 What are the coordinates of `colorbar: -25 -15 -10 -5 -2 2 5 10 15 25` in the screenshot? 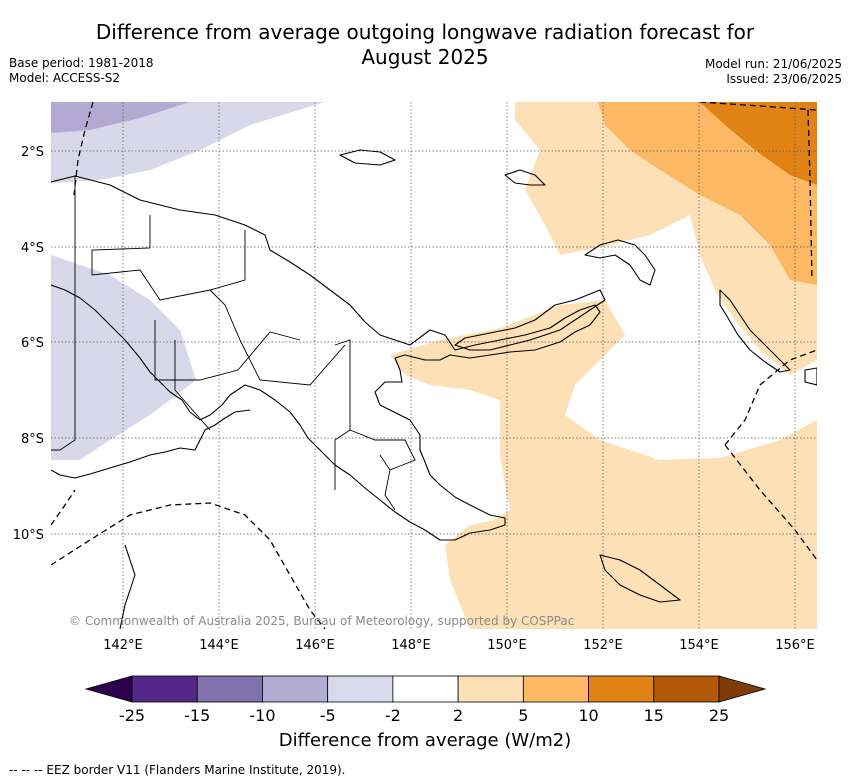 It's located at (425, 700).